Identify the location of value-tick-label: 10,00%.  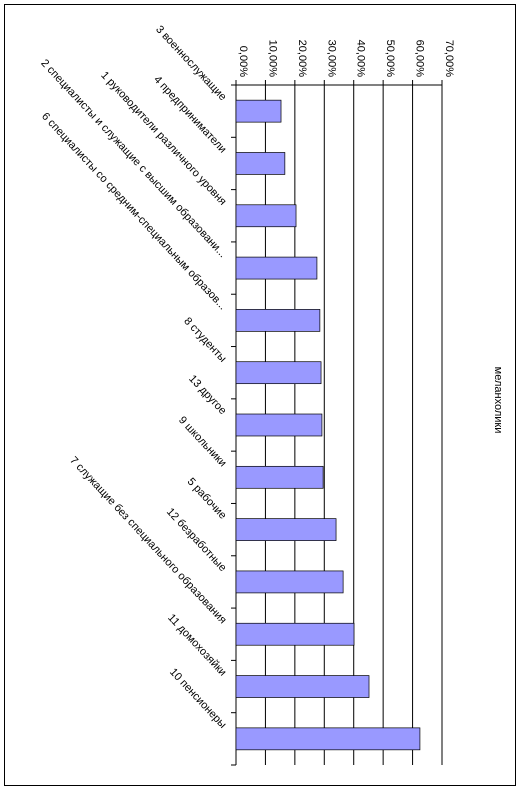
(272, 59).